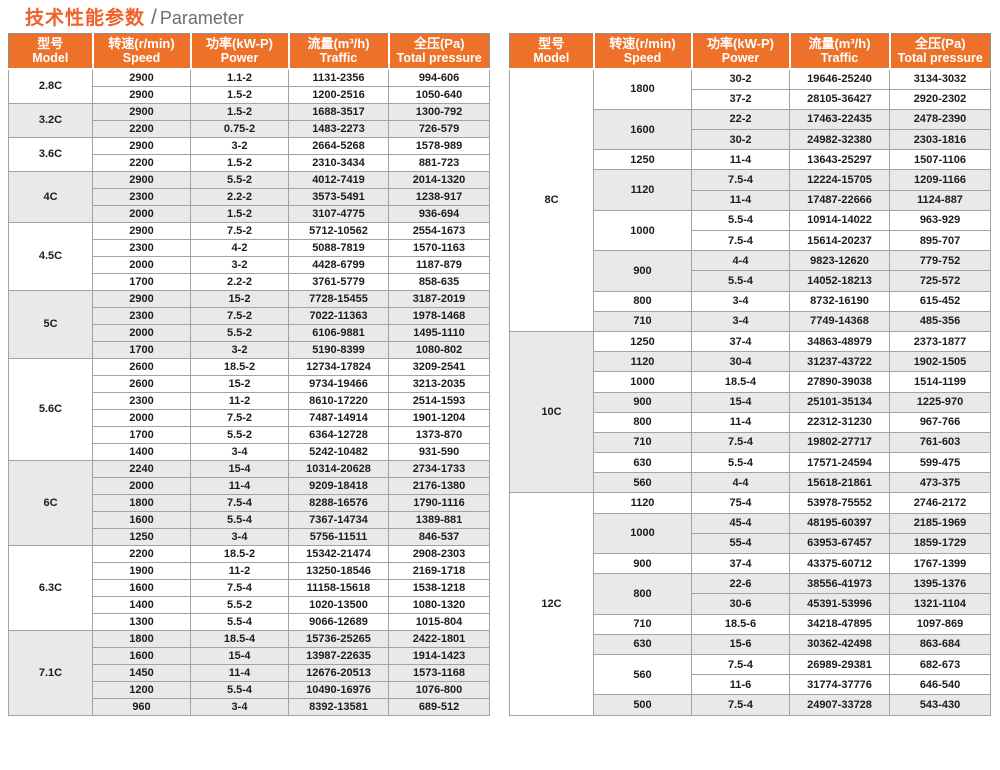 Image resolution: width=1000 pixels, height=770 pixels. What do you see at coordinates (50, 587) in the screenshot?
I see `model-cell: 6.3C` at bounding box center [50, 587].